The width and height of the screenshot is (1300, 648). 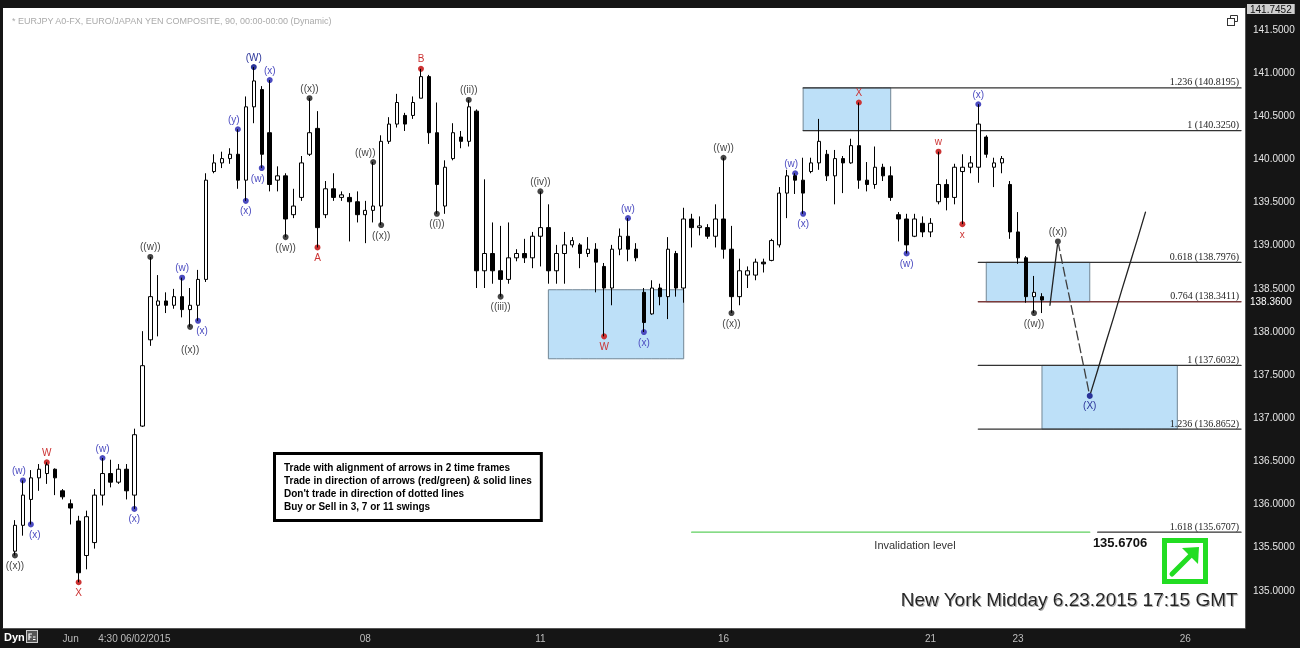 I want to click on series-label: 1.236 (136.8652), so click(x=1204, y=423).